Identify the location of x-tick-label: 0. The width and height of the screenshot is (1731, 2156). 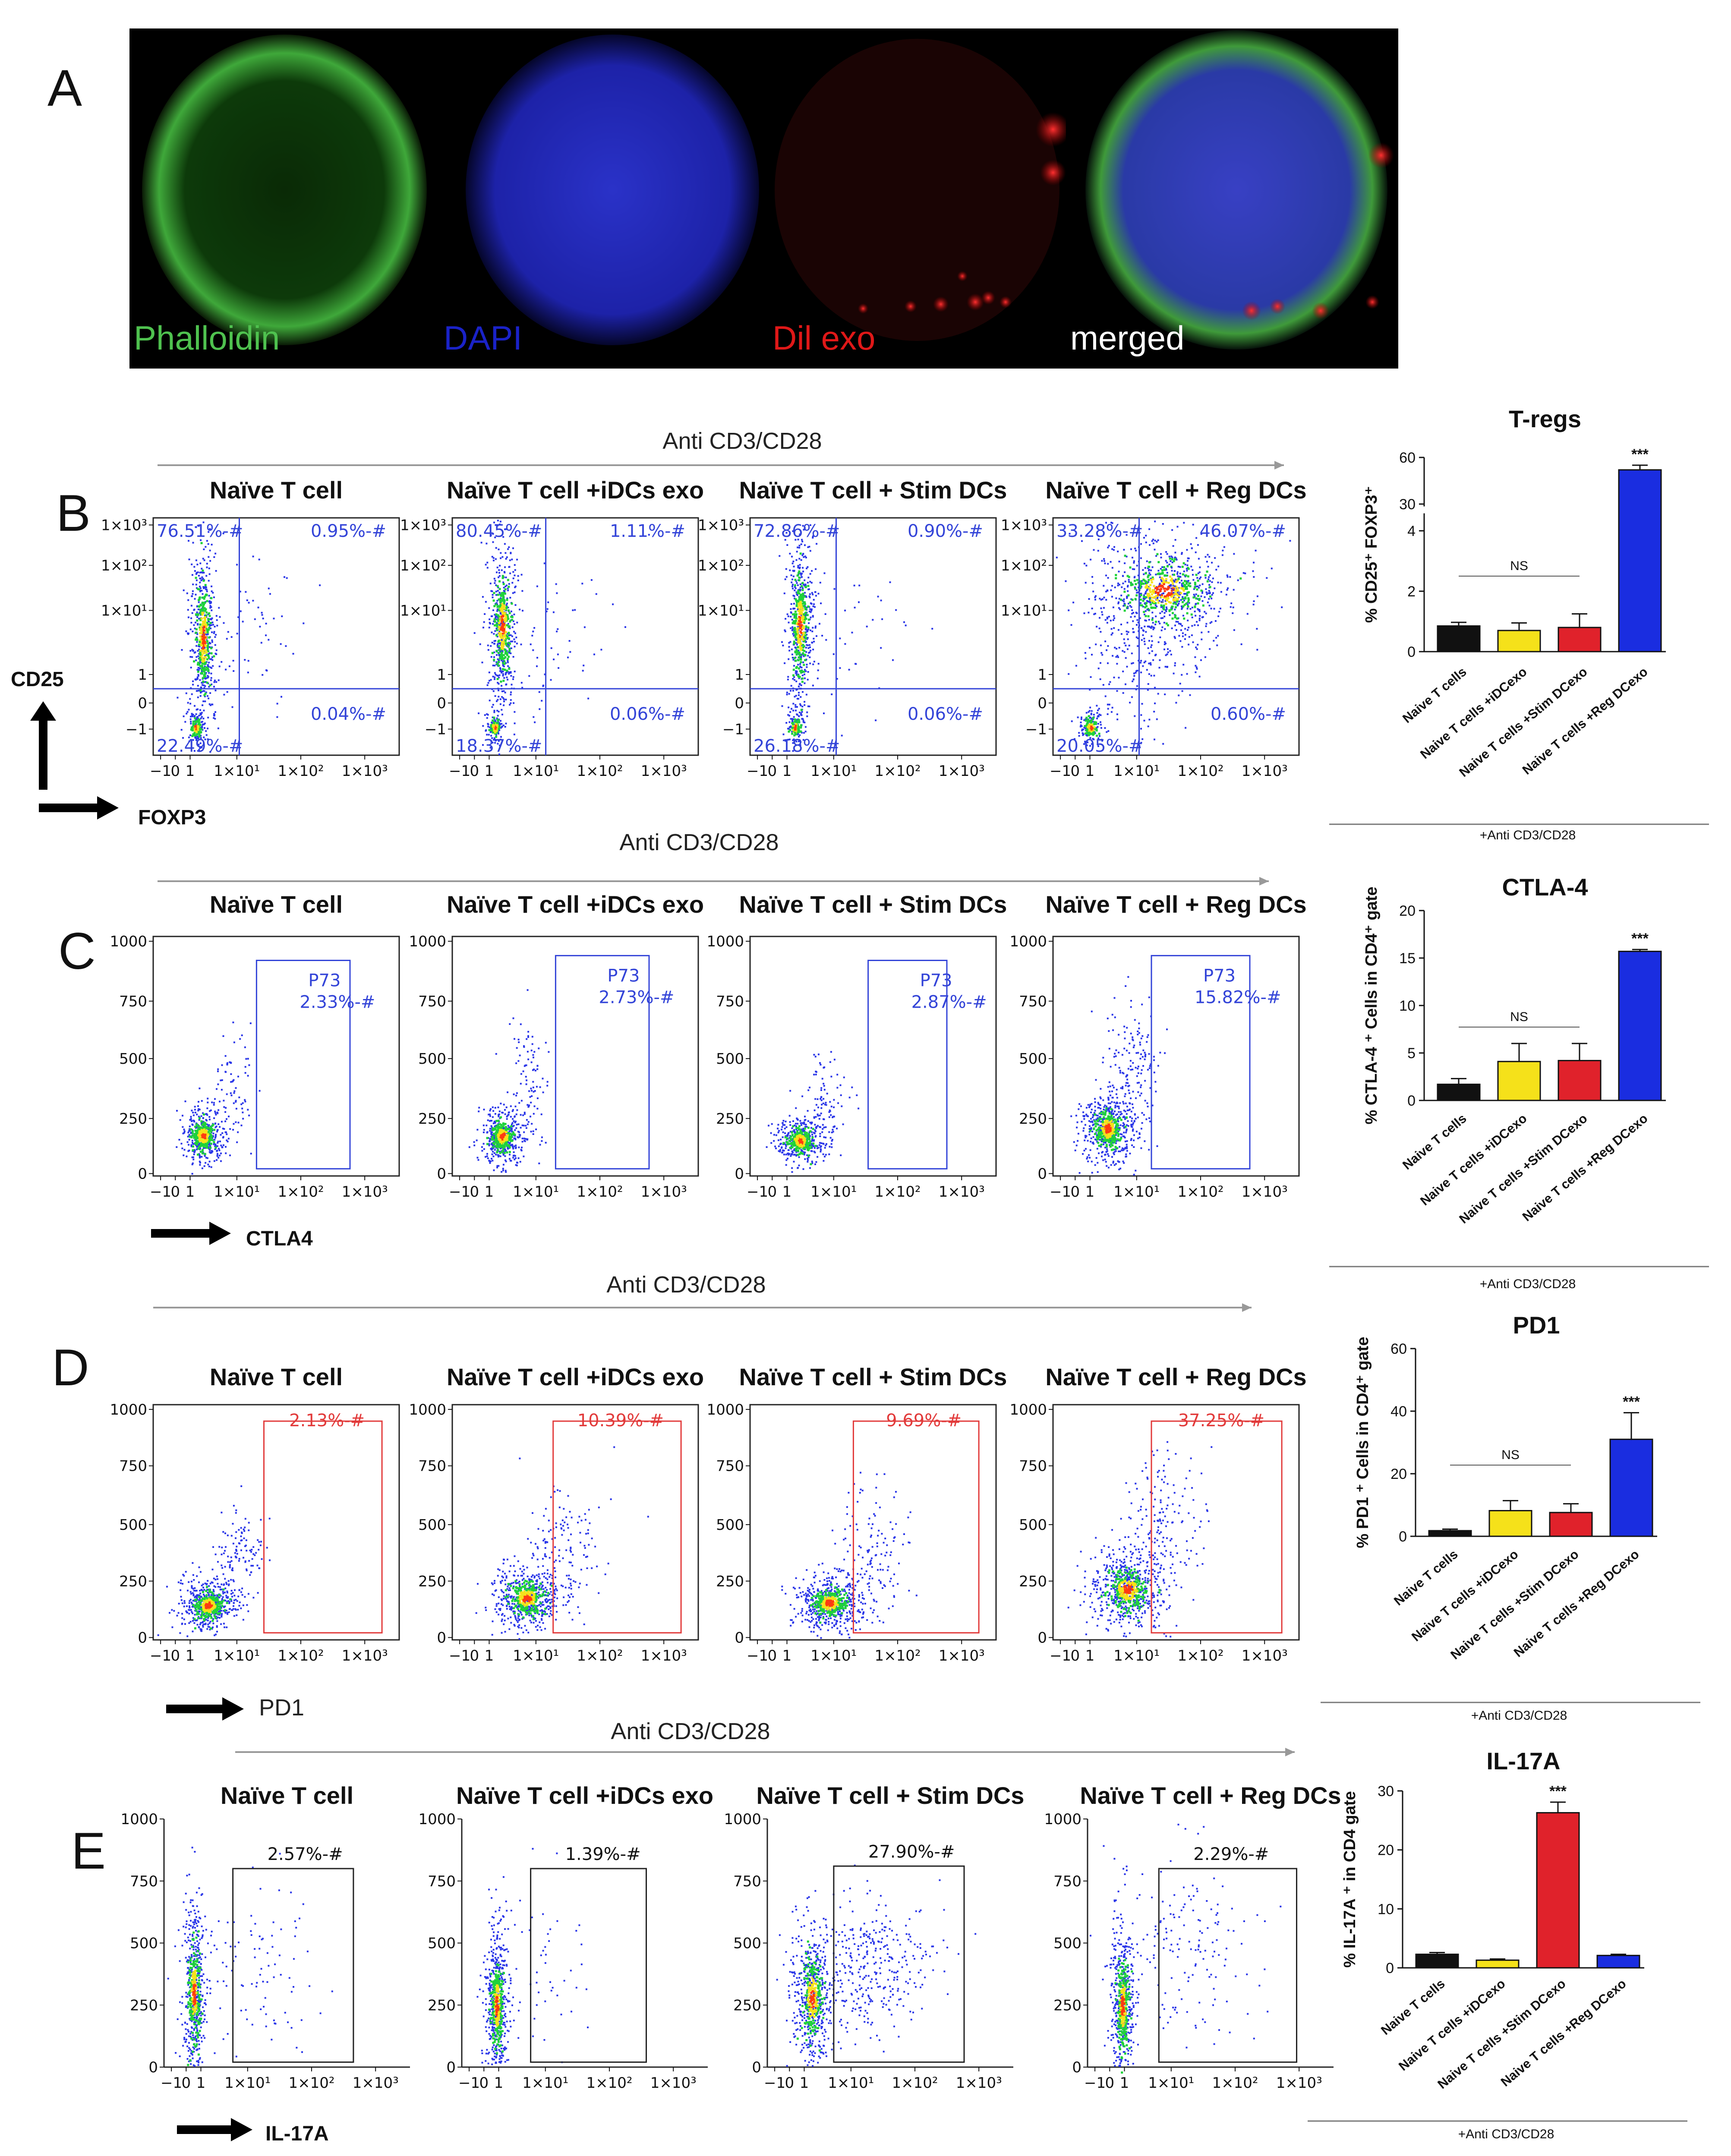
(772, 772).